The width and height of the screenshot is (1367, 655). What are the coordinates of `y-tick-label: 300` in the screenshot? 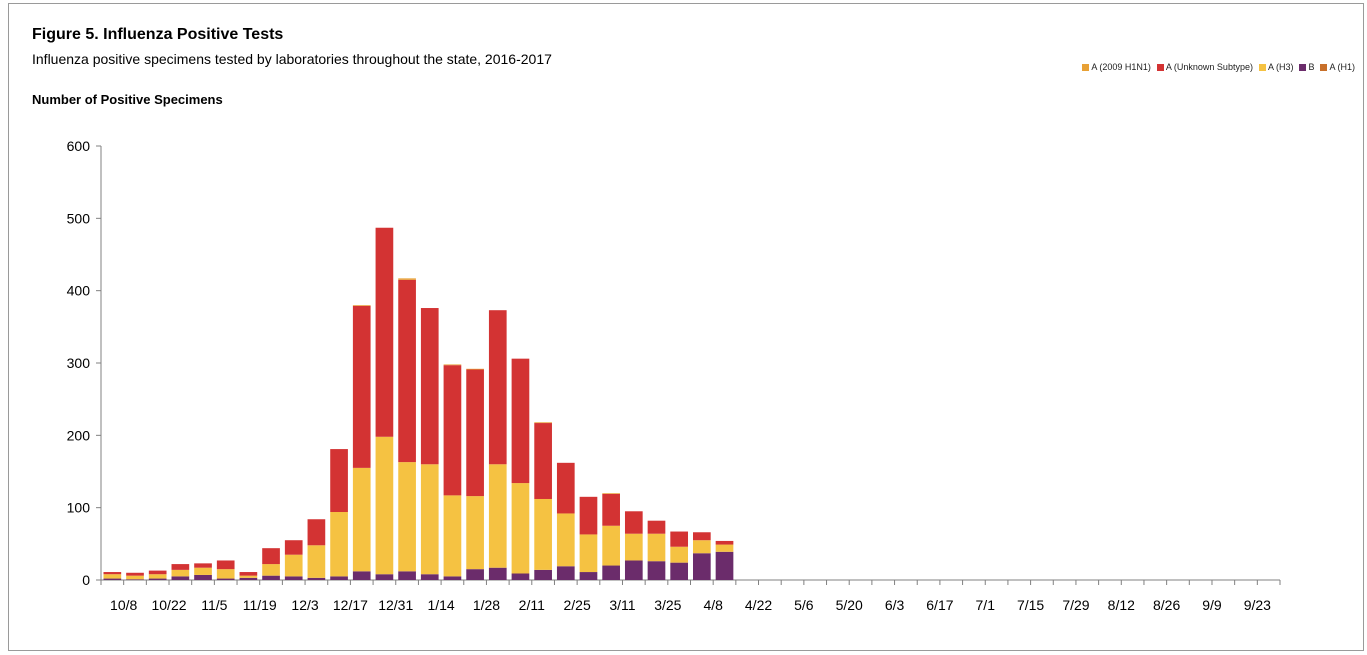 It's located at (79, 363).